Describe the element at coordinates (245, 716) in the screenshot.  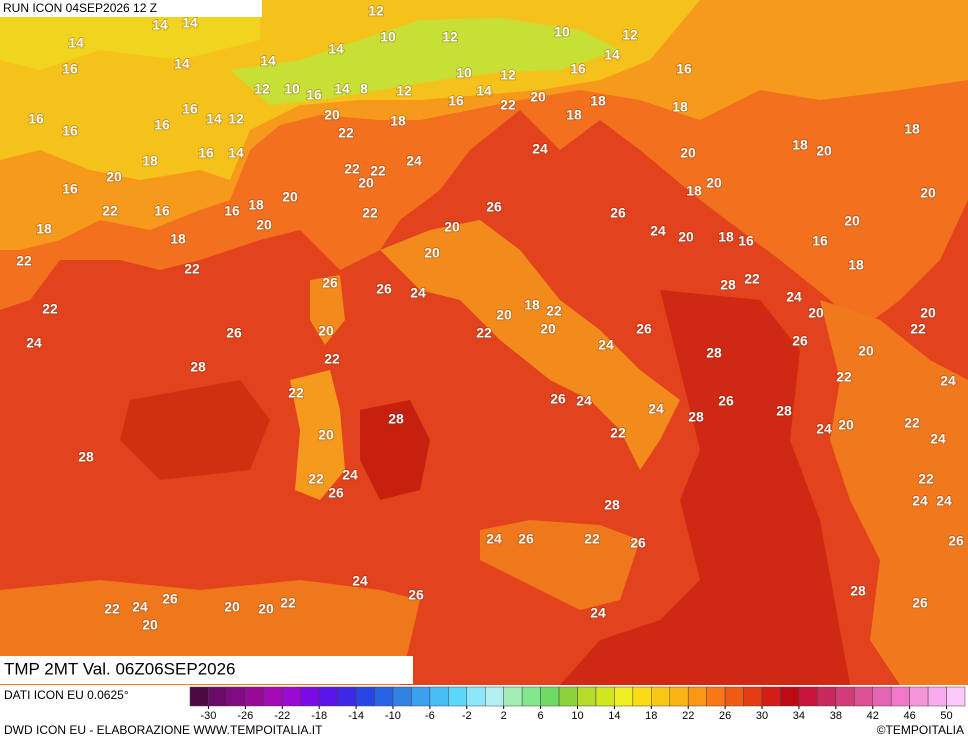
I see `colorbar-tick-label: -26` at that location.